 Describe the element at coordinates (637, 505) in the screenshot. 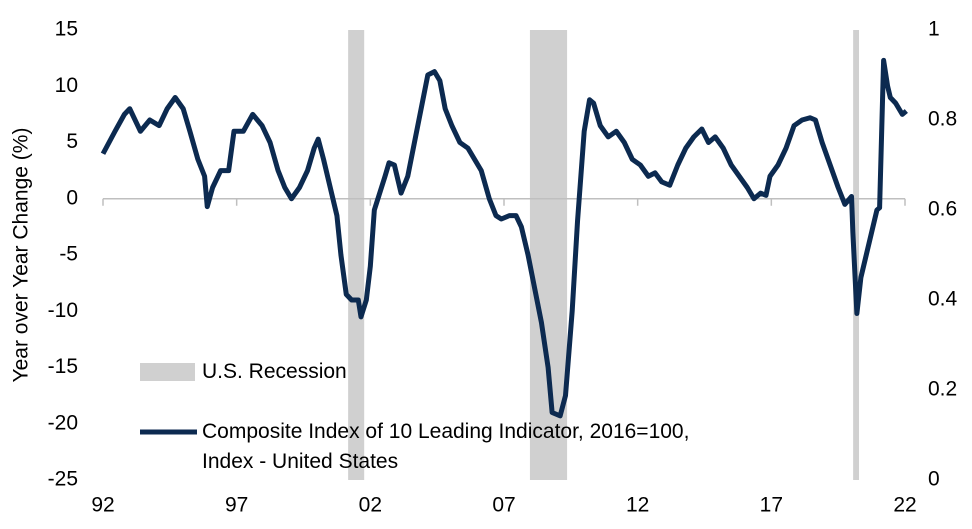

I see `x-tick-label: 12` at that location.